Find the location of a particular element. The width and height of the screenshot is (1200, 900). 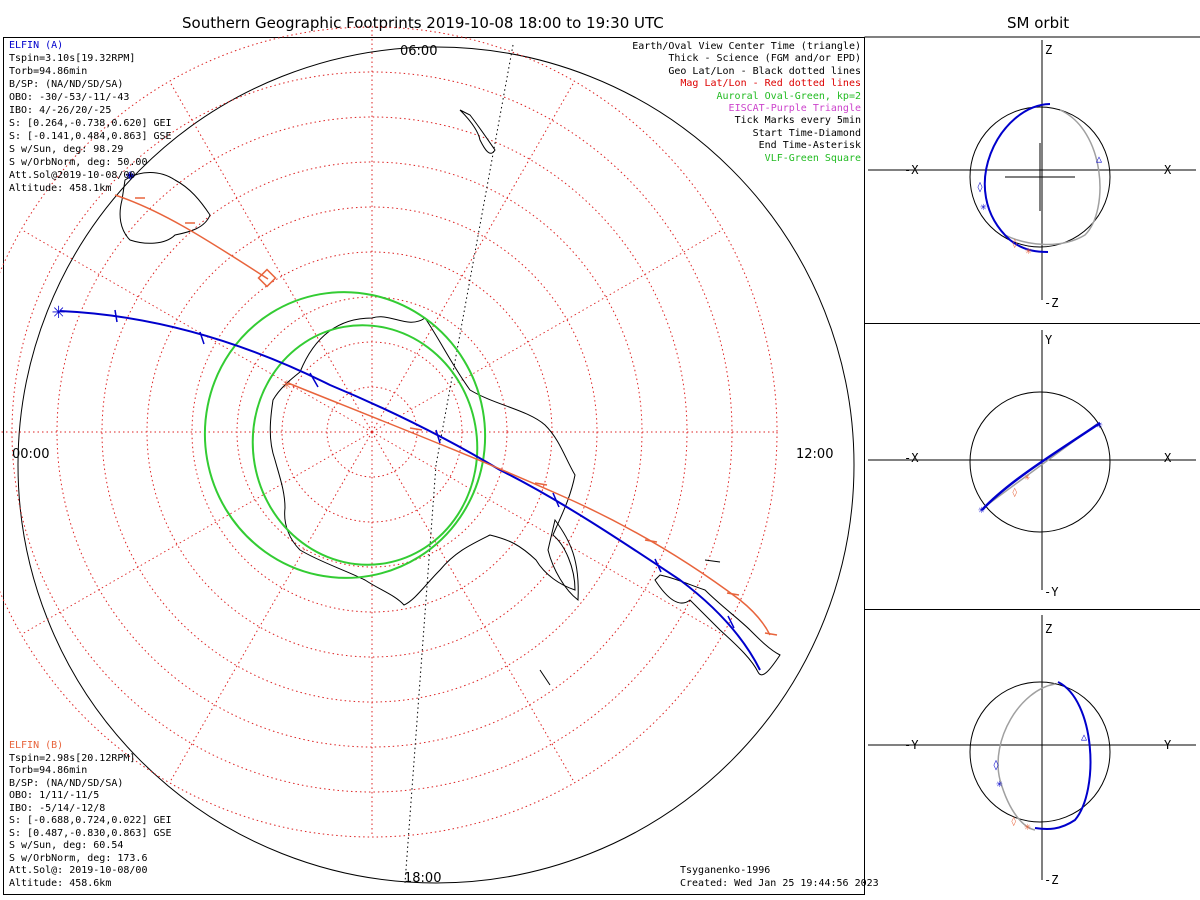

orbit2-right: X is located at coordinates (1168, 458).